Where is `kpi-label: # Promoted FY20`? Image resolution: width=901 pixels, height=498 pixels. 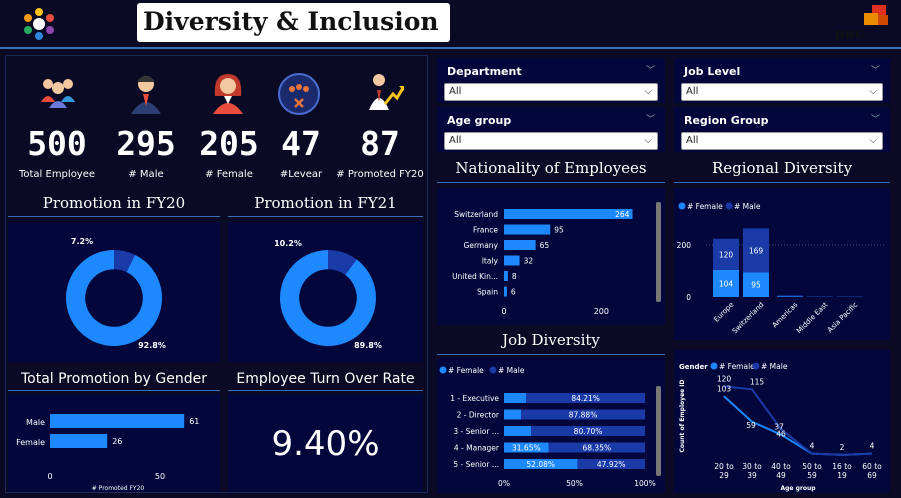 kpi-label: # Promoted FY20 is located at coordinates (380, 174).